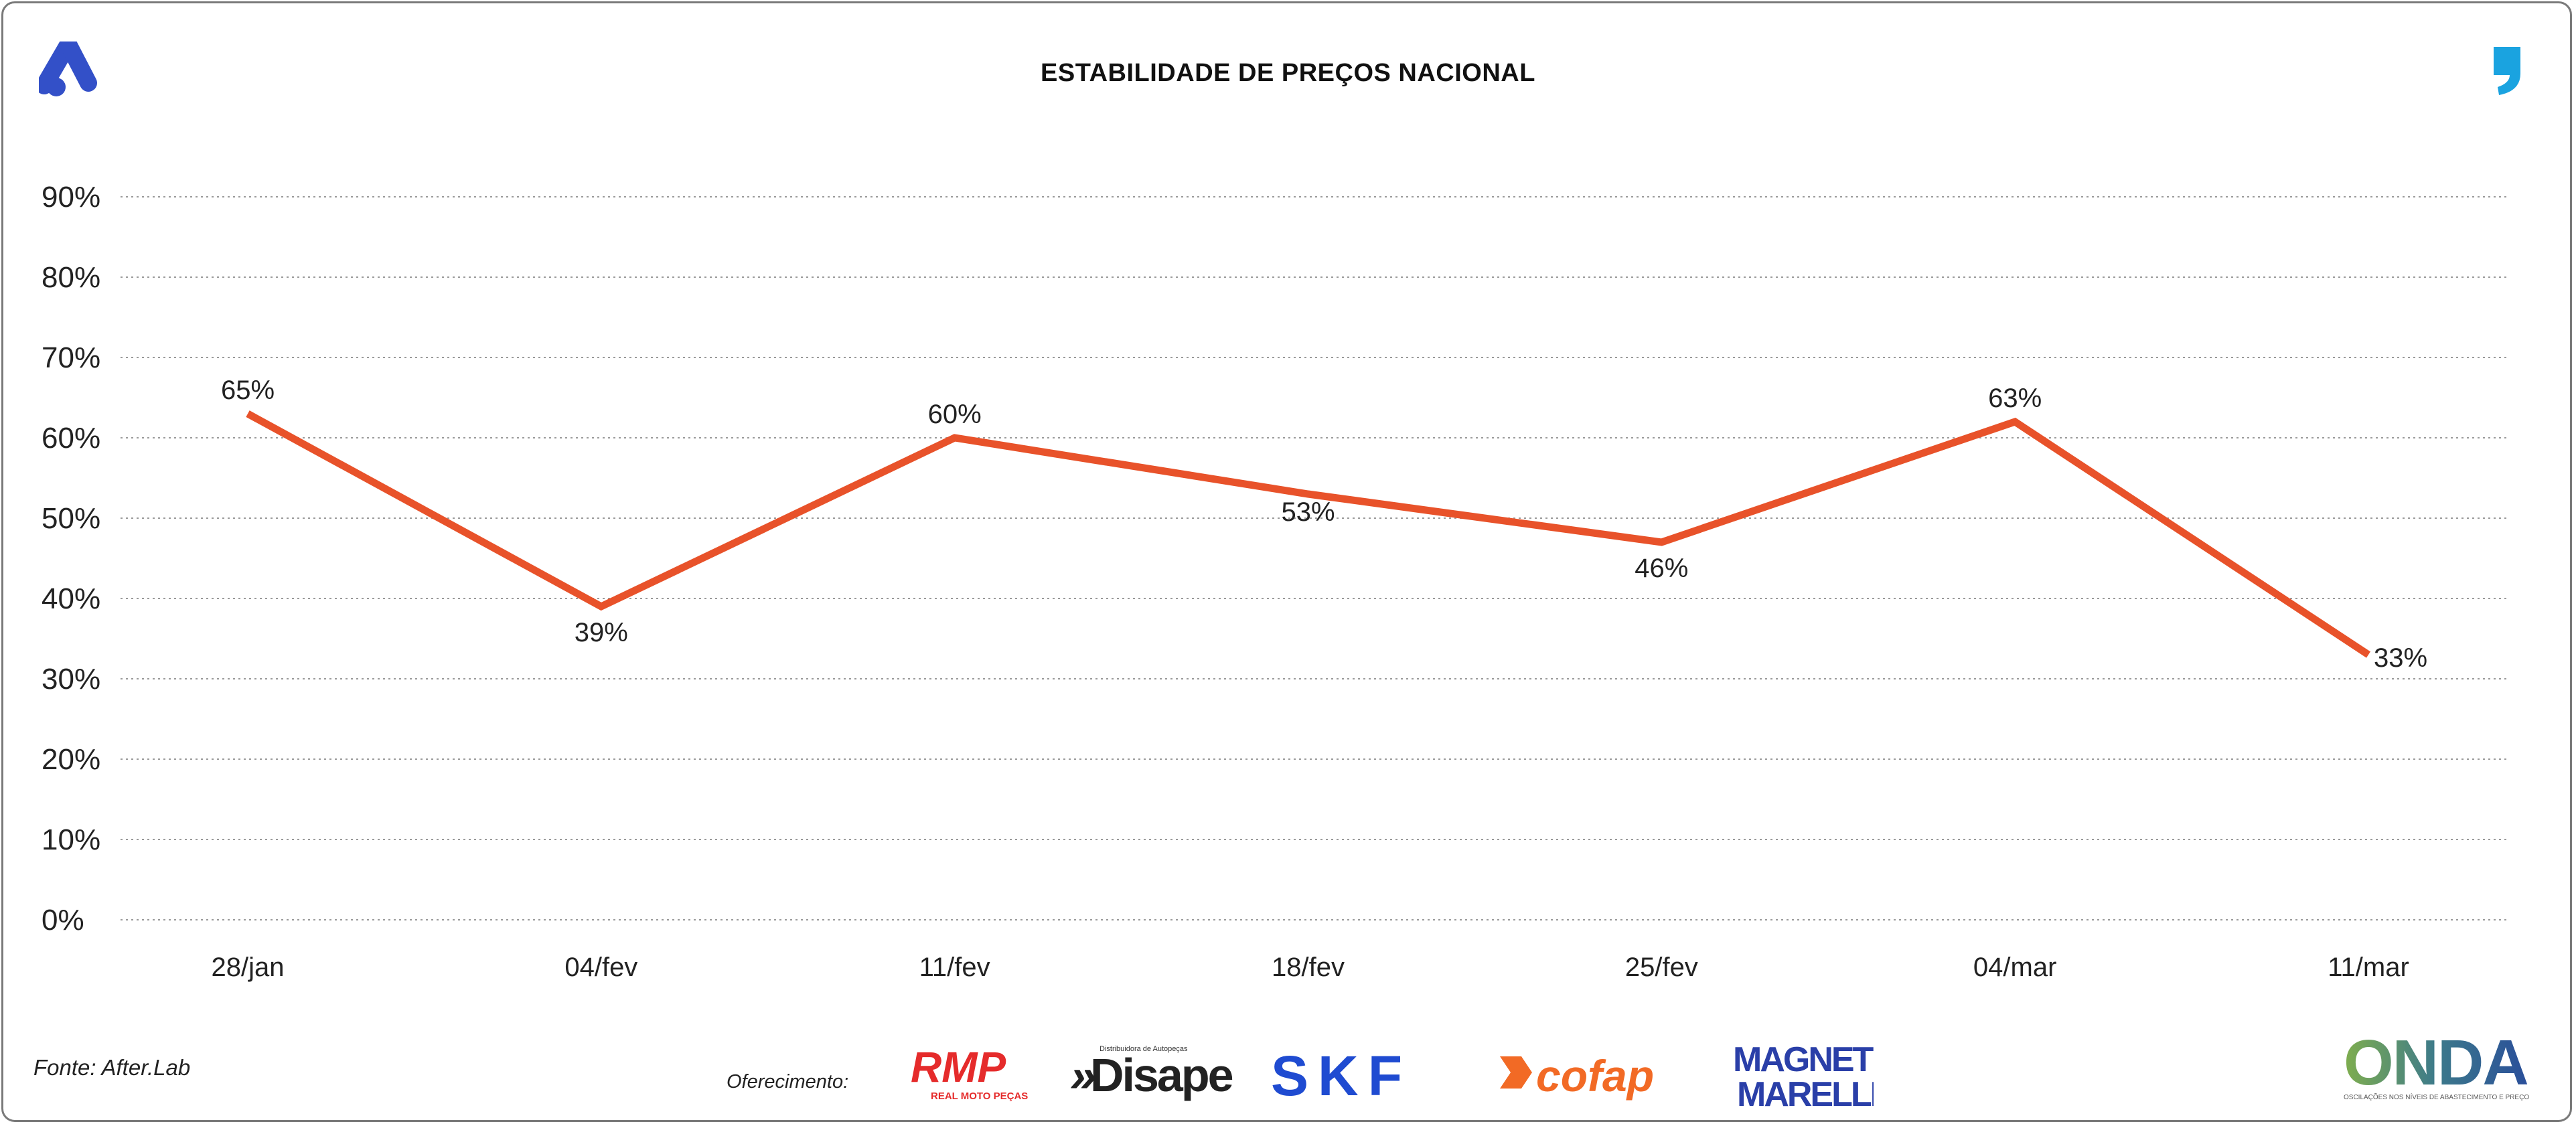 This screenshot has height=1126, width=2576. Describe the element at coordinates (71, 438) in the screenshot. I see `y-tick-label: 60%` at that location.